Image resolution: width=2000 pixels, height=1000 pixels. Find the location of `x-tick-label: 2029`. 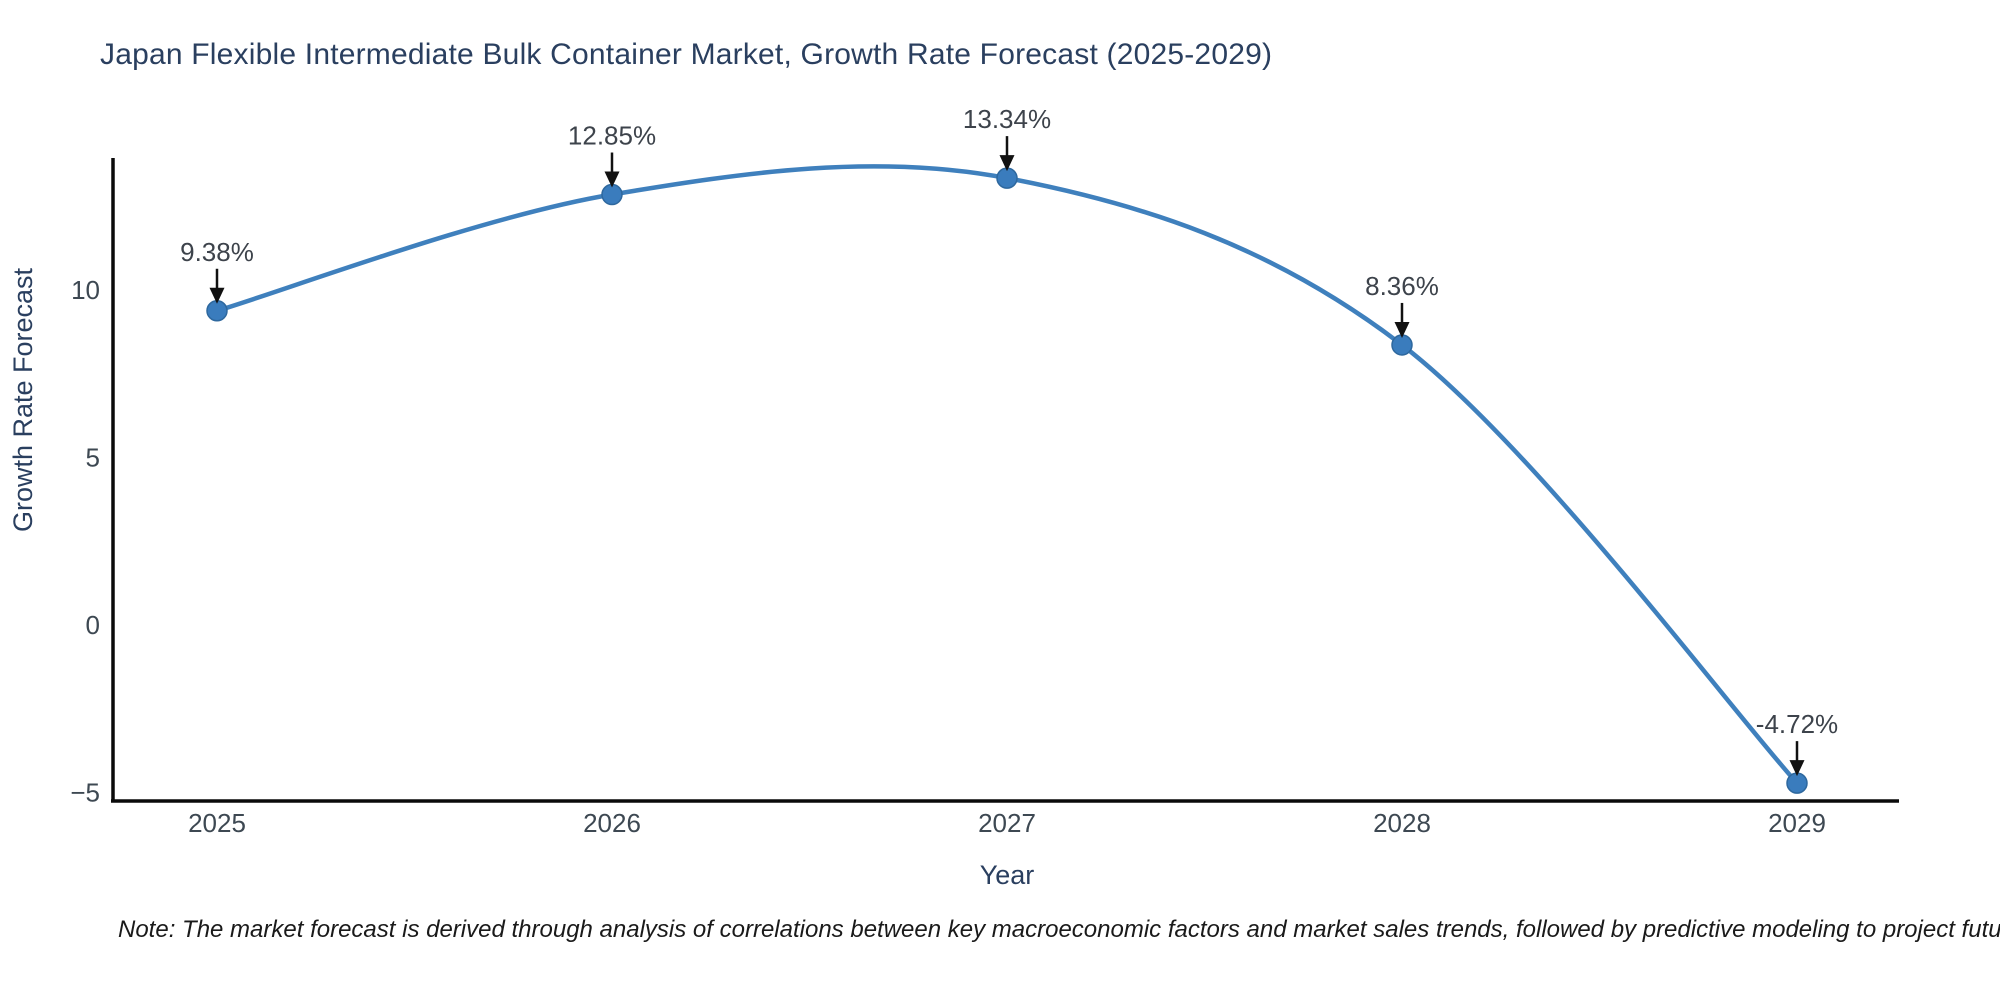

x-tick-label: 2029 is located at coordinates (1797, 823).